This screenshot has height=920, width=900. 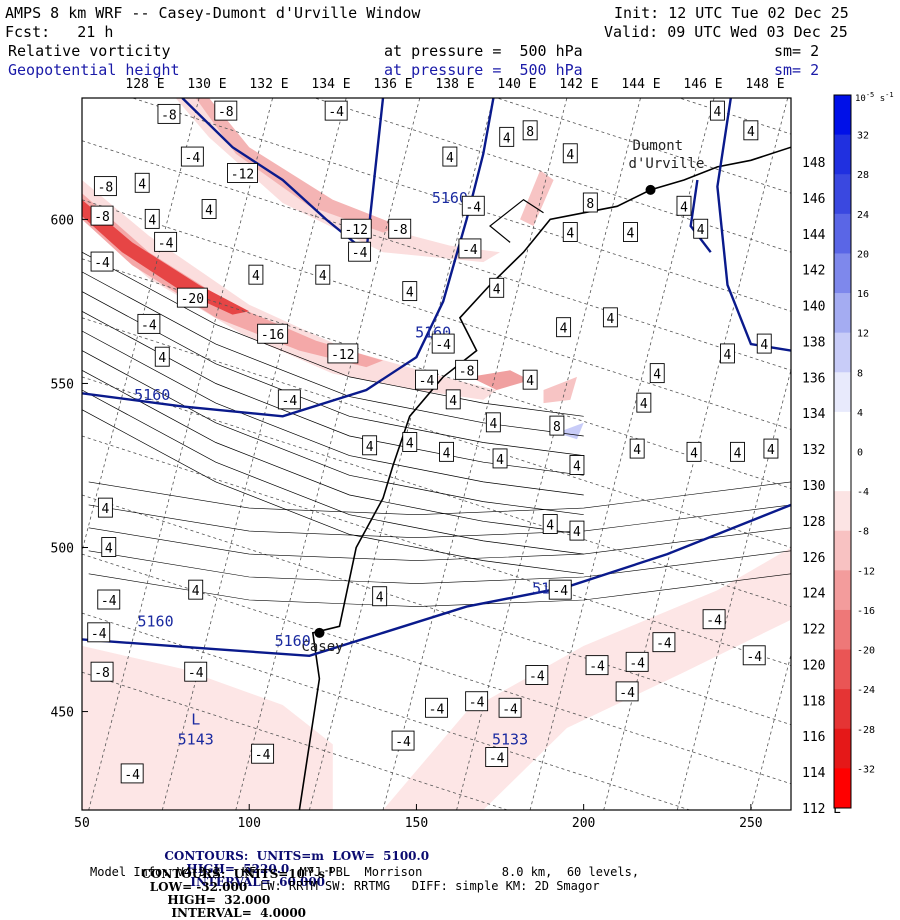 What do you see at coordinates (866, 651) in the screenshot?
I see `colorbar-tick-label: -20` at bounding box center [866, 651].